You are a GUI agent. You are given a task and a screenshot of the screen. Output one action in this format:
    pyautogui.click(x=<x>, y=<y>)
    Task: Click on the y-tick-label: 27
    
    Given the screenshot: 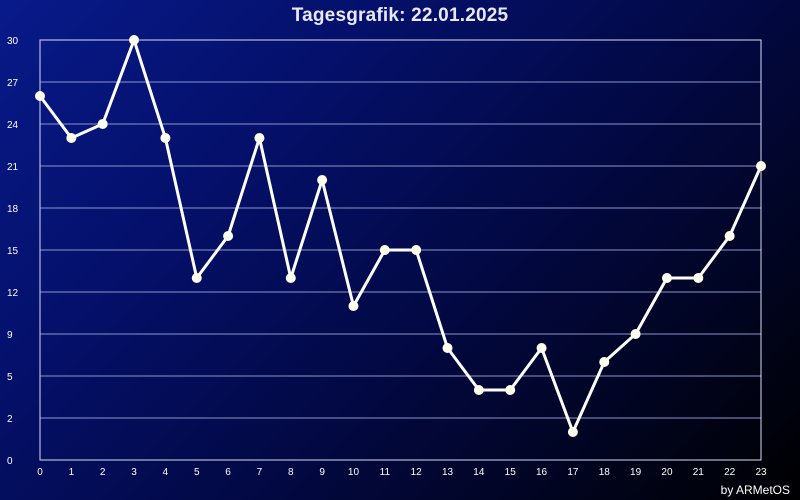 What is the action you would take?
    pyautogui.click(x=13, y=83)
    